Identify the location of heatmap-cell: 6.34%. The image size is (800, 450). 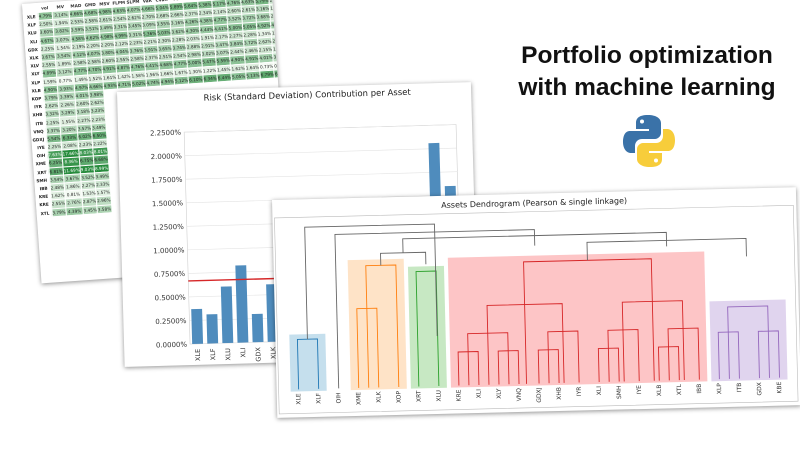
(210, 78).